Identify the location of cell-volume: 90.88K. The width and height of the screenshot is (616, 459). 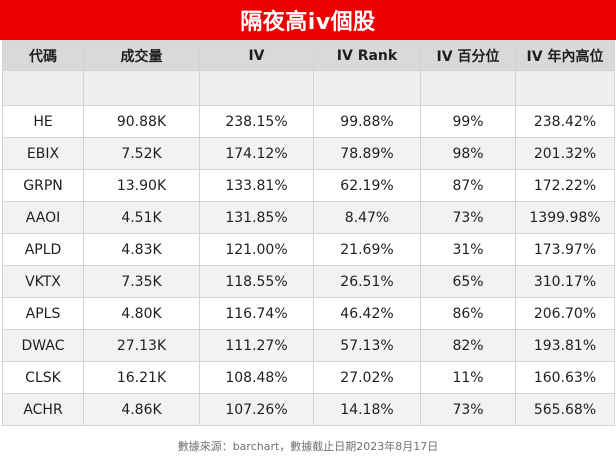
(141, 121).